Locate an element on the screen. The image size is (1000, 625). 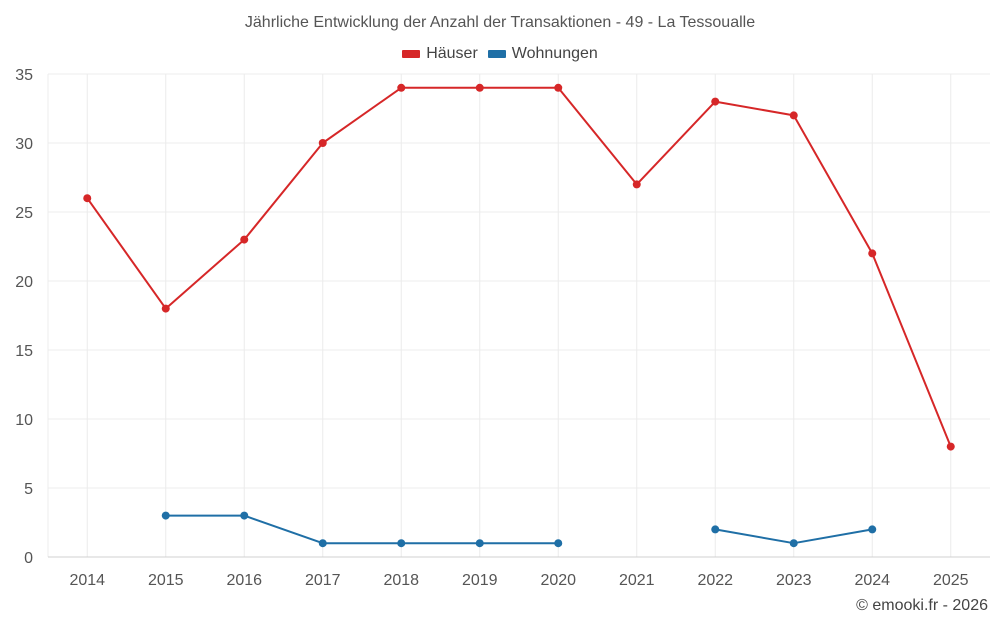
legend-label-wohnungen: Wohnungen is located at coordinates (554, 53).